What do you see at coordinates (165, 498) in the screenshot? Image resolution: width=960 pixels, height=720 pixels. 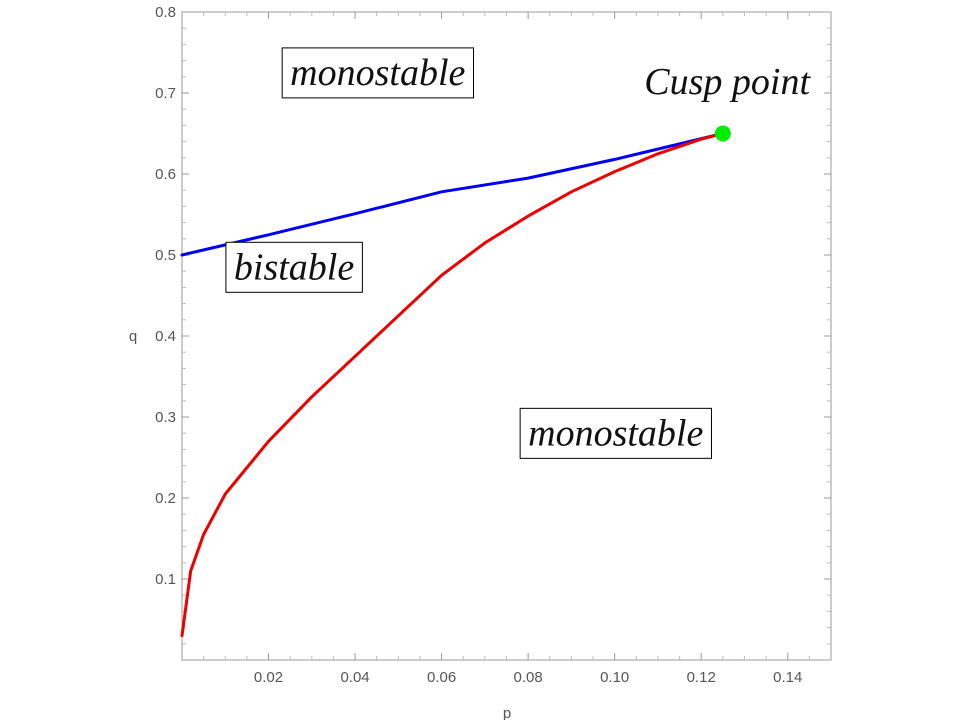 I see `y-tick-label: 0.2` at bounding box center [165, 498].